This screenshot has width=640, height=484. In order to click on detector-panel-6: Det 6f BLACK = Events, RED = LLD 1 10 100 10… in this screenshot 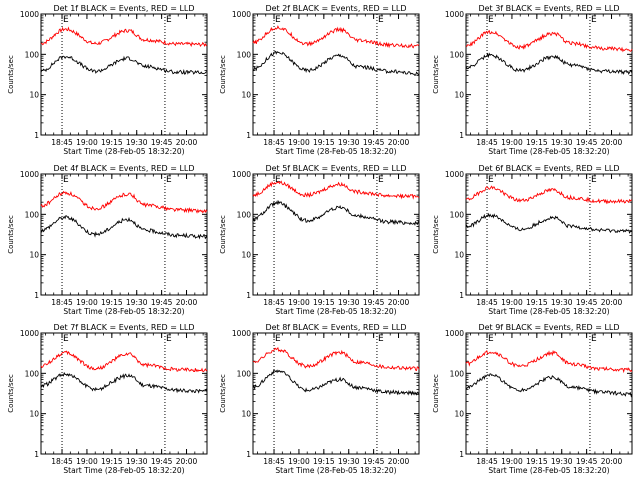, I will do `click(532, 240)`.